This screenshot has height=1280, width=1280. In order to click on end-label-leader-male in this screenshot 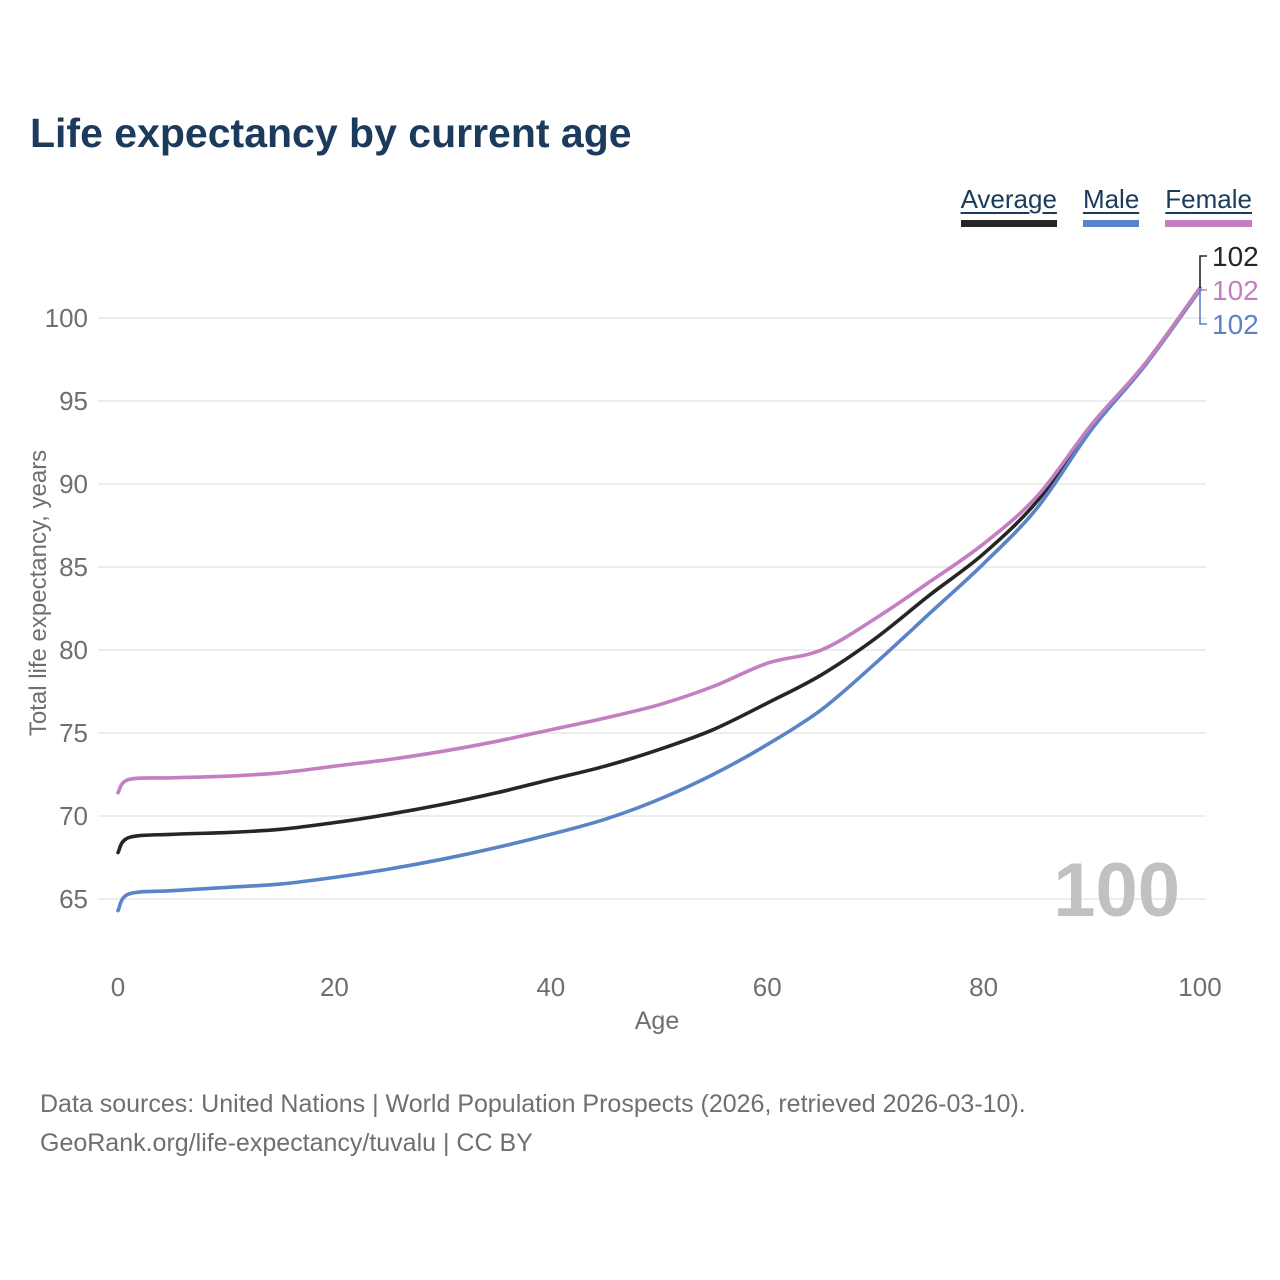, I will do `click(1203, 306)`.